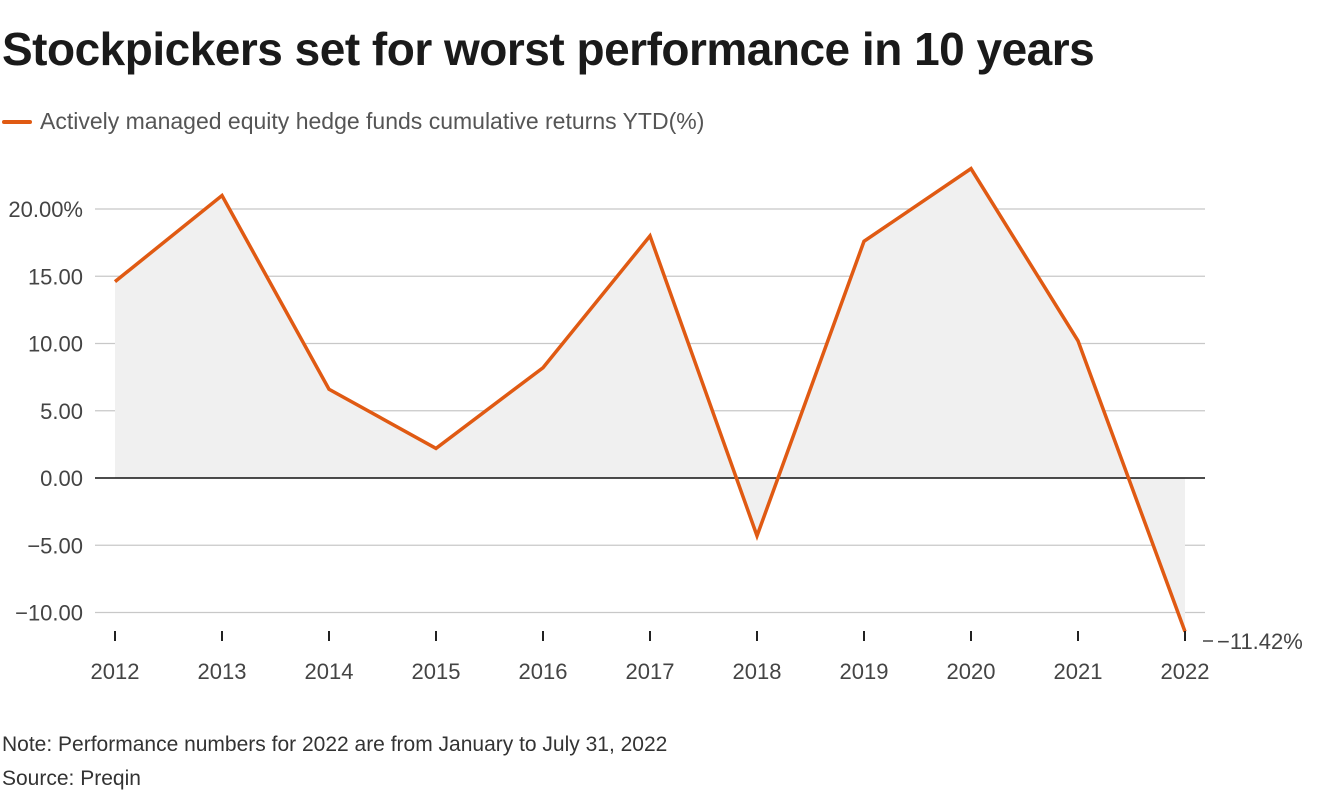 The height and width of the screenshot is (800, 1320). I want to click on x-tick-label: 2015, so click(436, 671).